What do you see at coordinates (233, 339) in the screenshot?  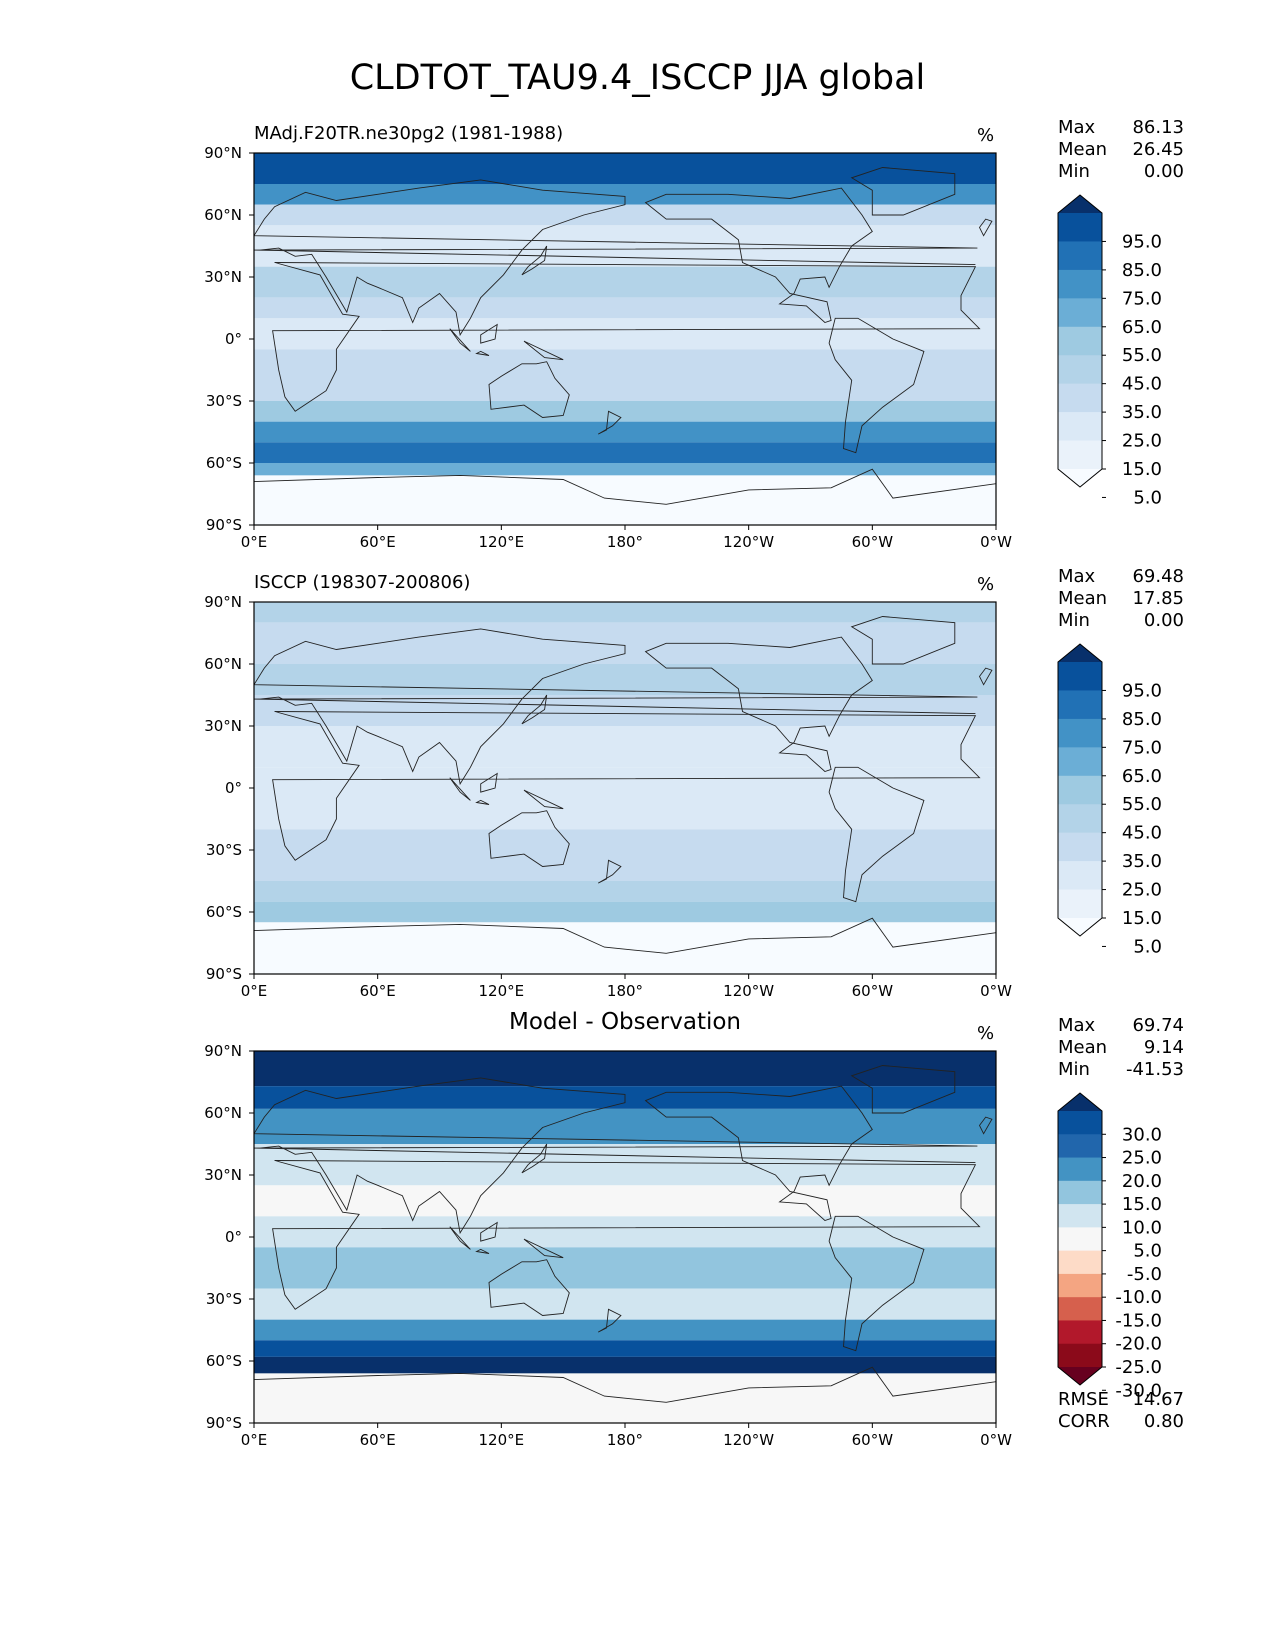 I see `lat-tick-label: 0°` at bounding box center [233, 339].